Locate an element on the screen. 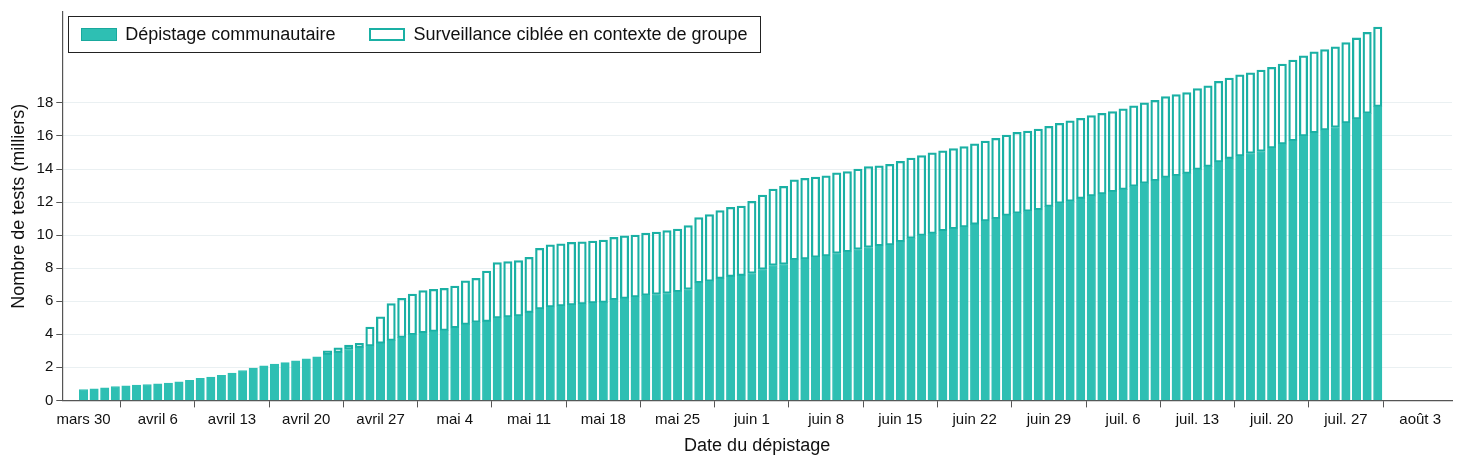 The height and width of the screenshot is (463, 1464). x-tick-label: mai 4 is located at coordinates (455, 418).